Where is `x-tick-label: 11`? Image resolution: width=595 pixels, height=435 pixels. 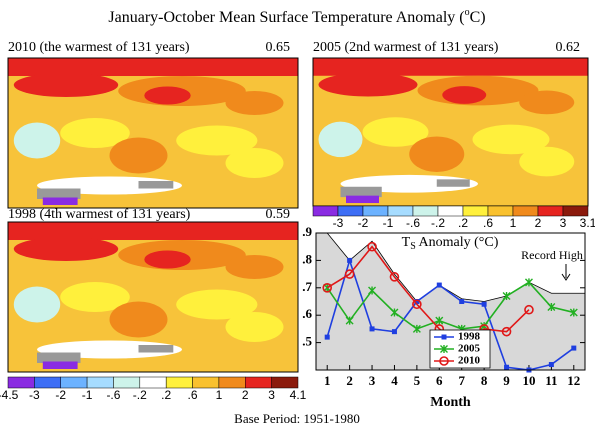
x-tick-label: 11 is located at coordinates (551, 380).